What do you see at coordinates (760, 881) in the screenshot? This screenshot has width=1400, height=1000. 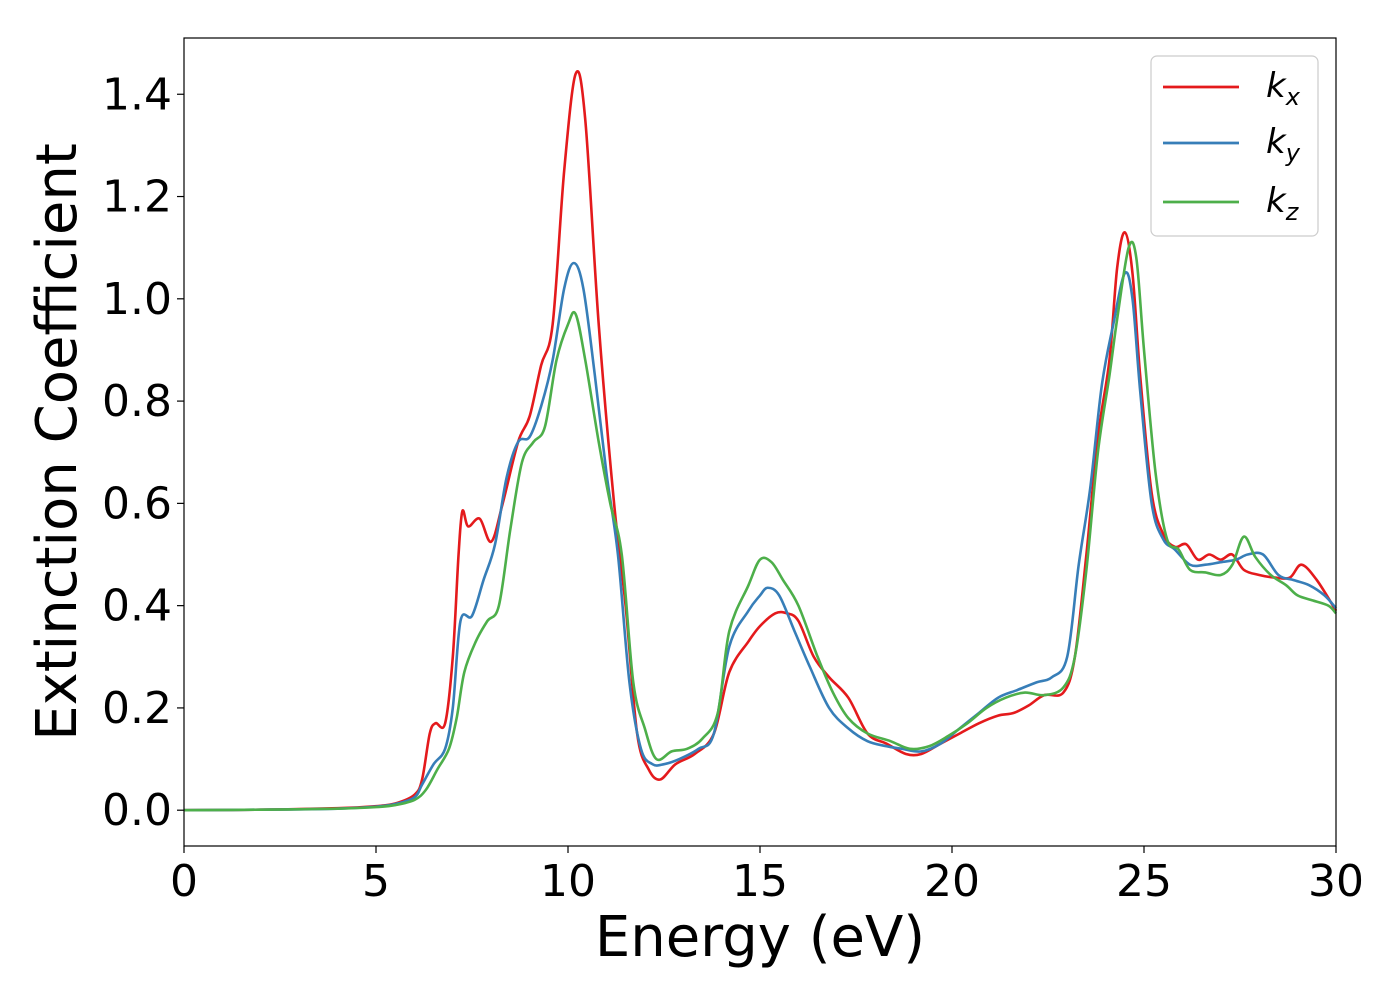 I see `x-tick-label: 15` at bounding box center [760, 881].